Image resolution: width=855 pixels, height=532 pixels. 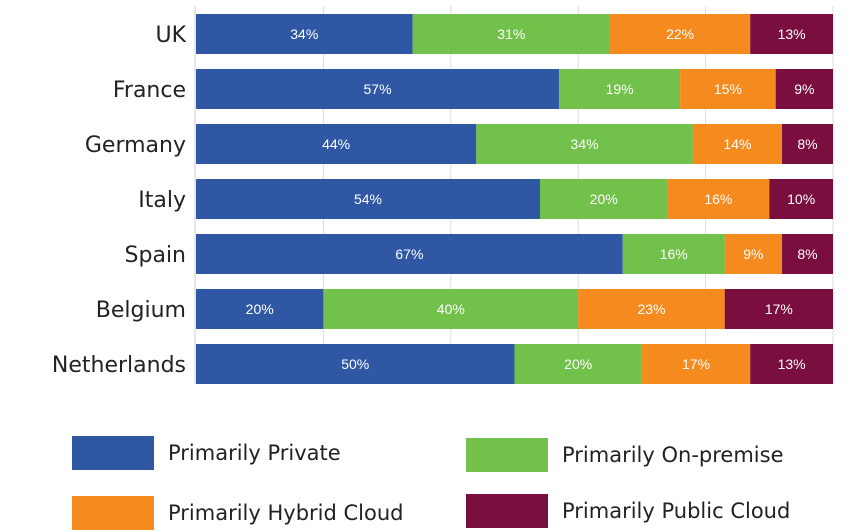 I want to click on bar-belgium-primarily-hybrid-cloud, so click(x=651, y=309).